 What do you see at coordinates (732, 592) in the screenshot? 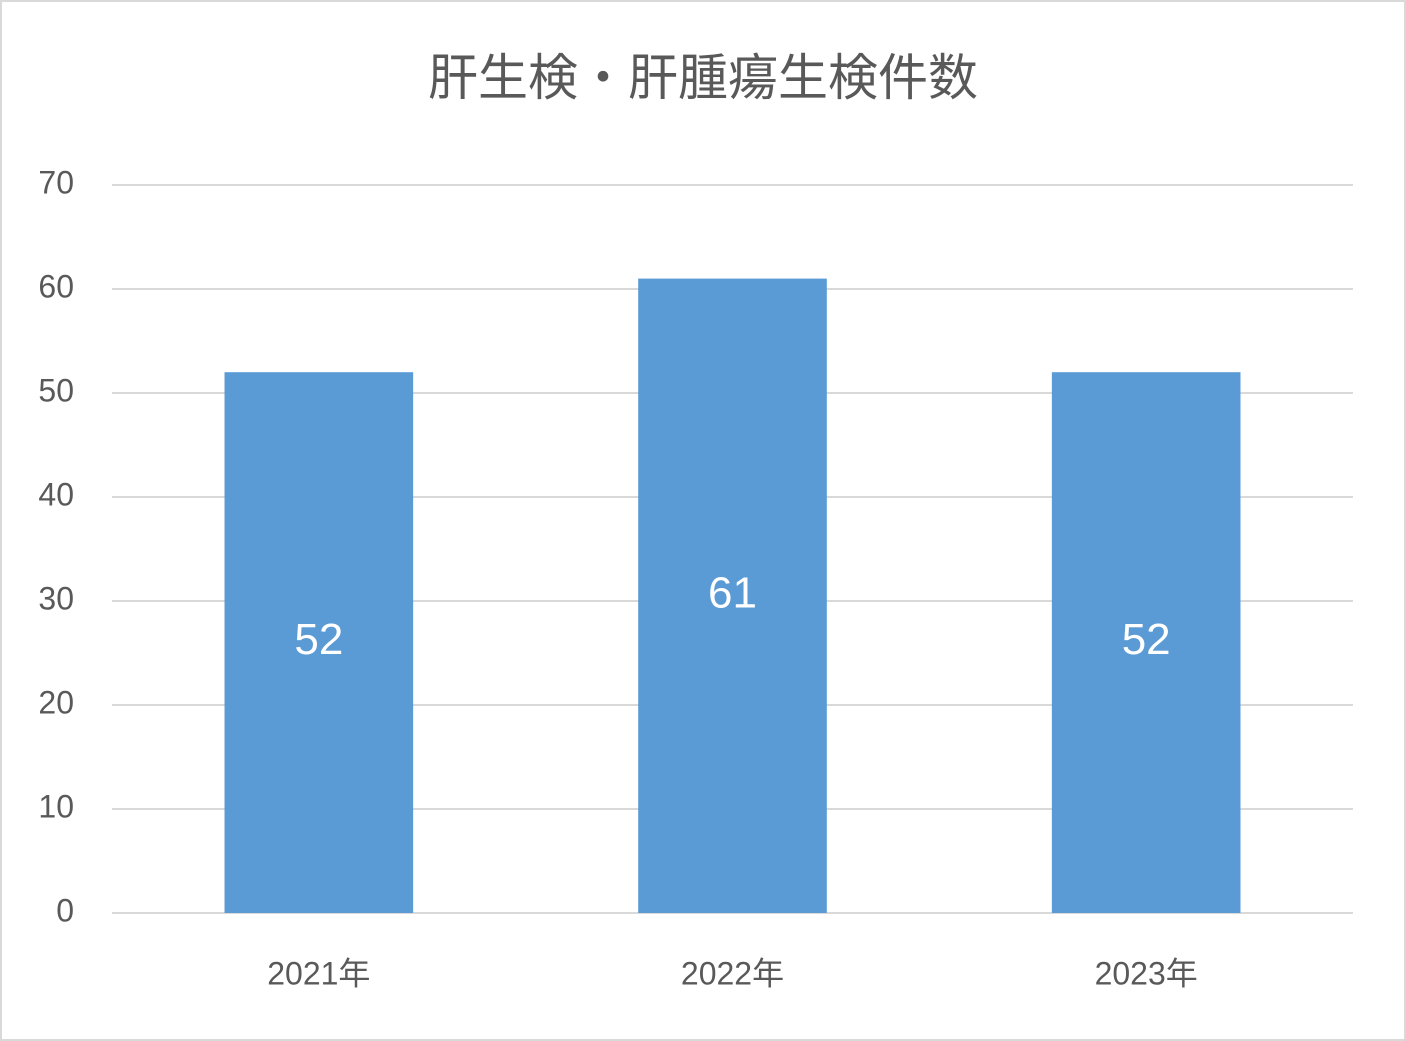
I see `data-label: 61` at bounding box center [732, 592].